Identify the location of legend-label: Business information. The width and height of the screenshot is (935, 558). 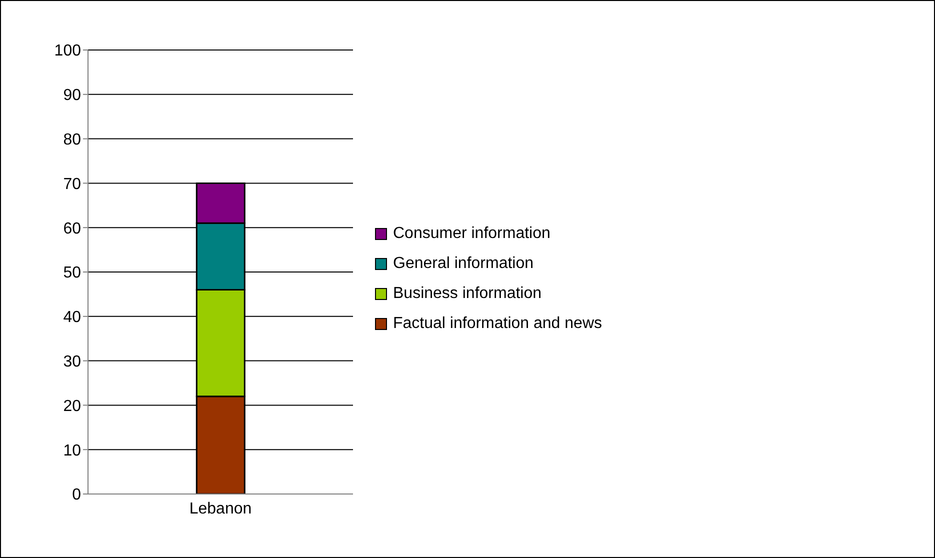
(467, 294).